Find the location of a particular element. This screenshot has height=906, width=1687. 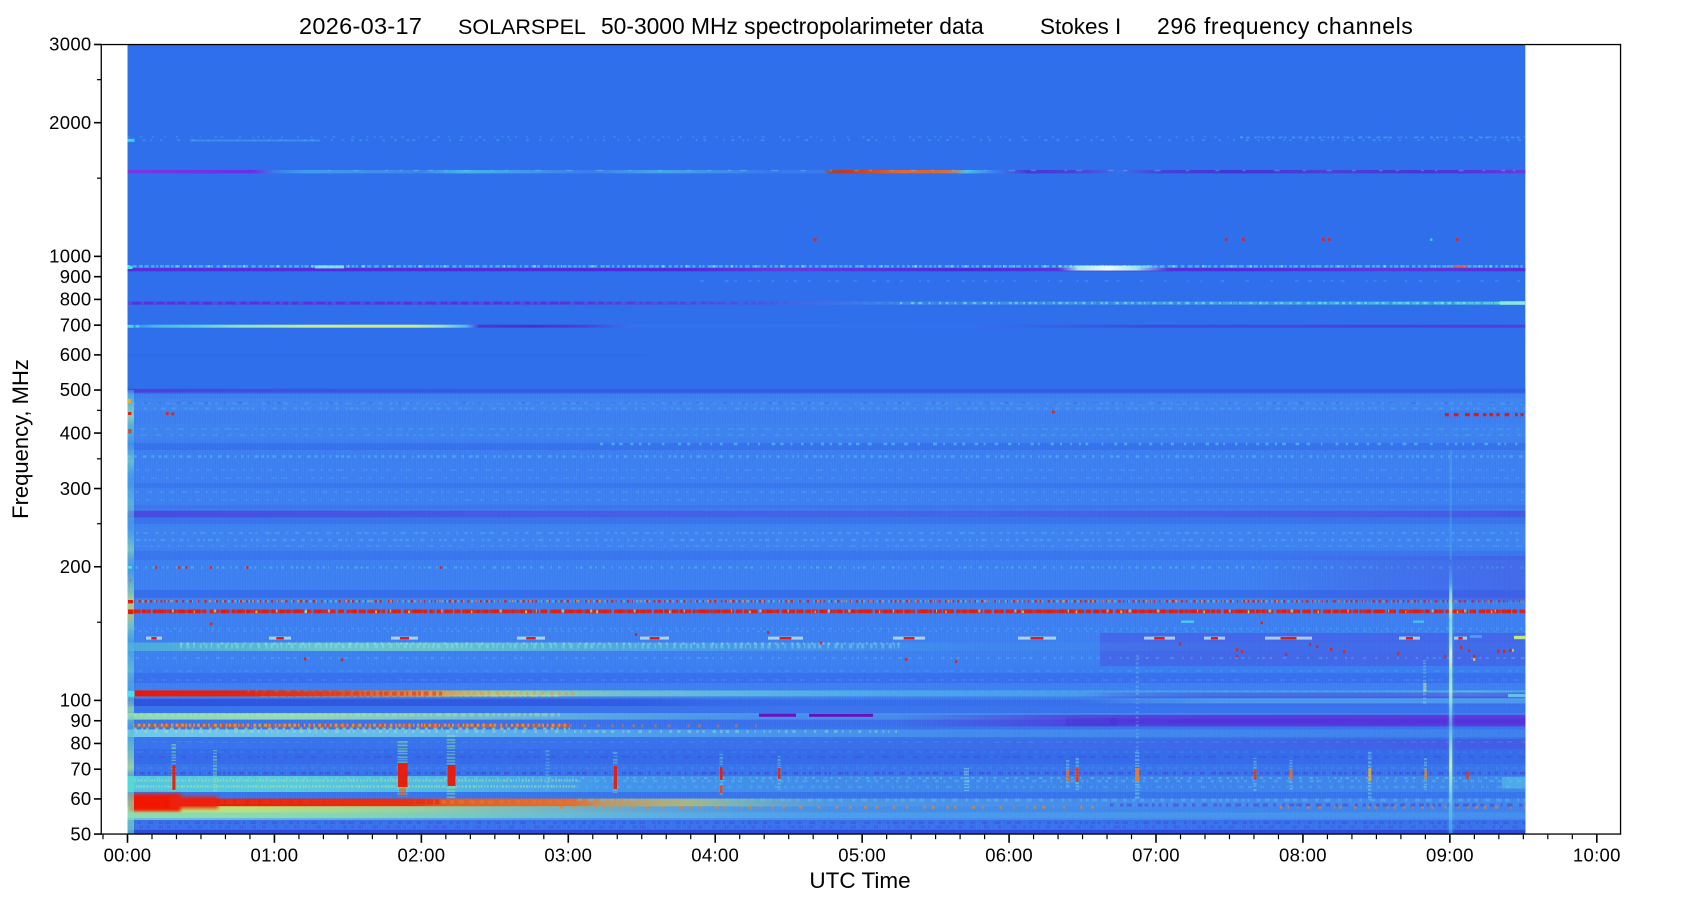

svg-text: 2000 is located at coordinates (70, 122).